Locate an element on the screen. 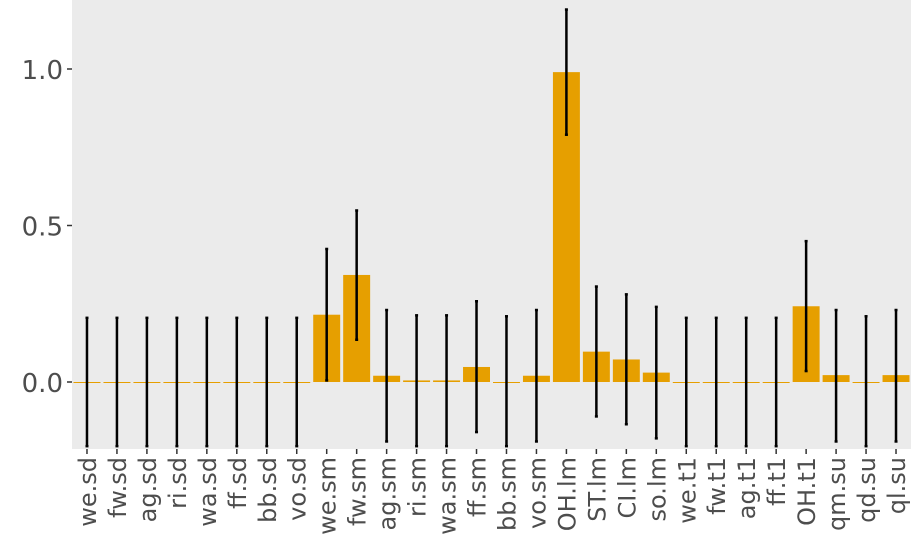 The height and width of the screenshot is (554, 911). error-bar-we-t1 is located at coordinates (686, 382).